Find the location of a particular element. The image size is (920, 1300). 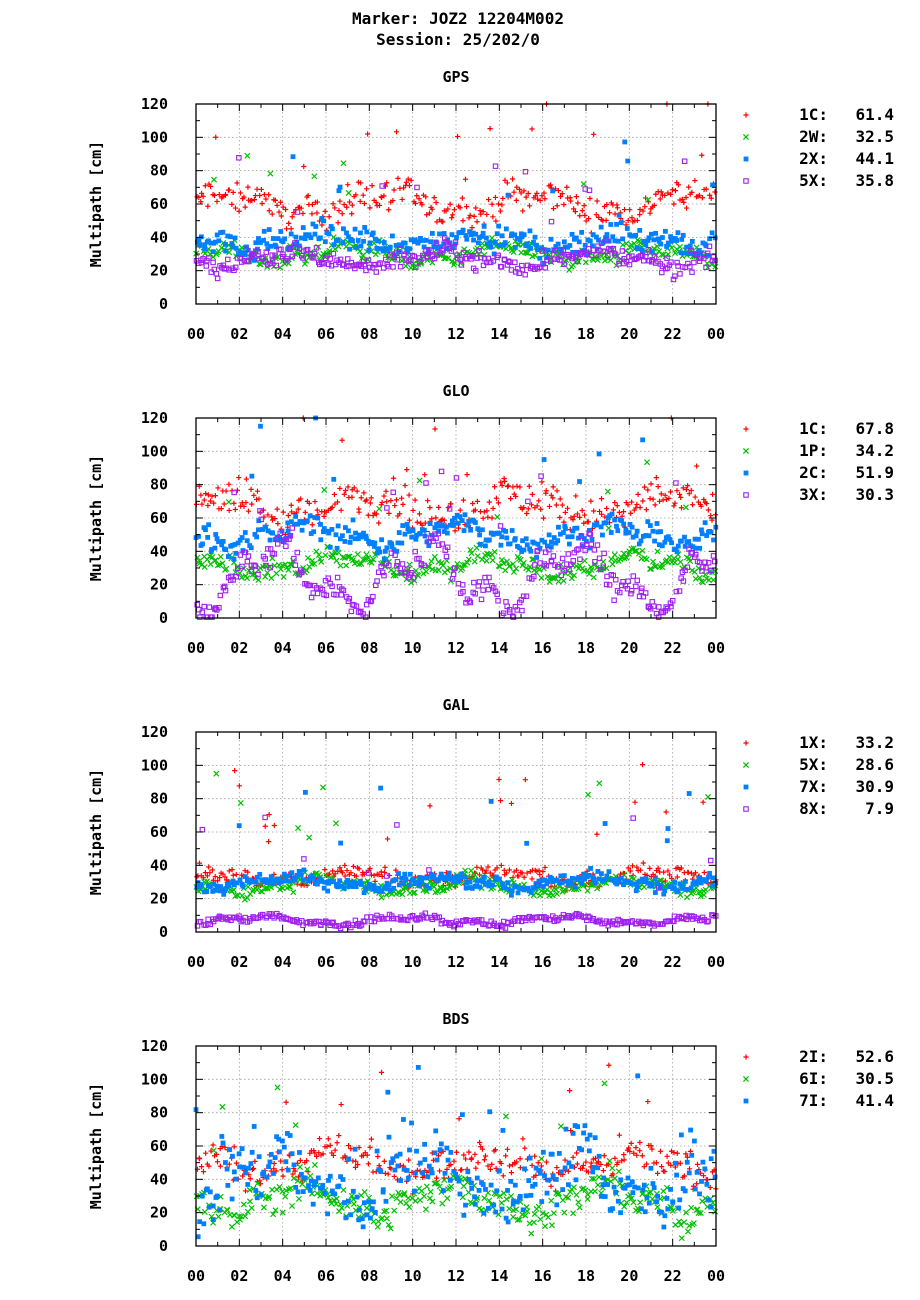

y-tick-label: 120 is located at coordinates (154, 418).